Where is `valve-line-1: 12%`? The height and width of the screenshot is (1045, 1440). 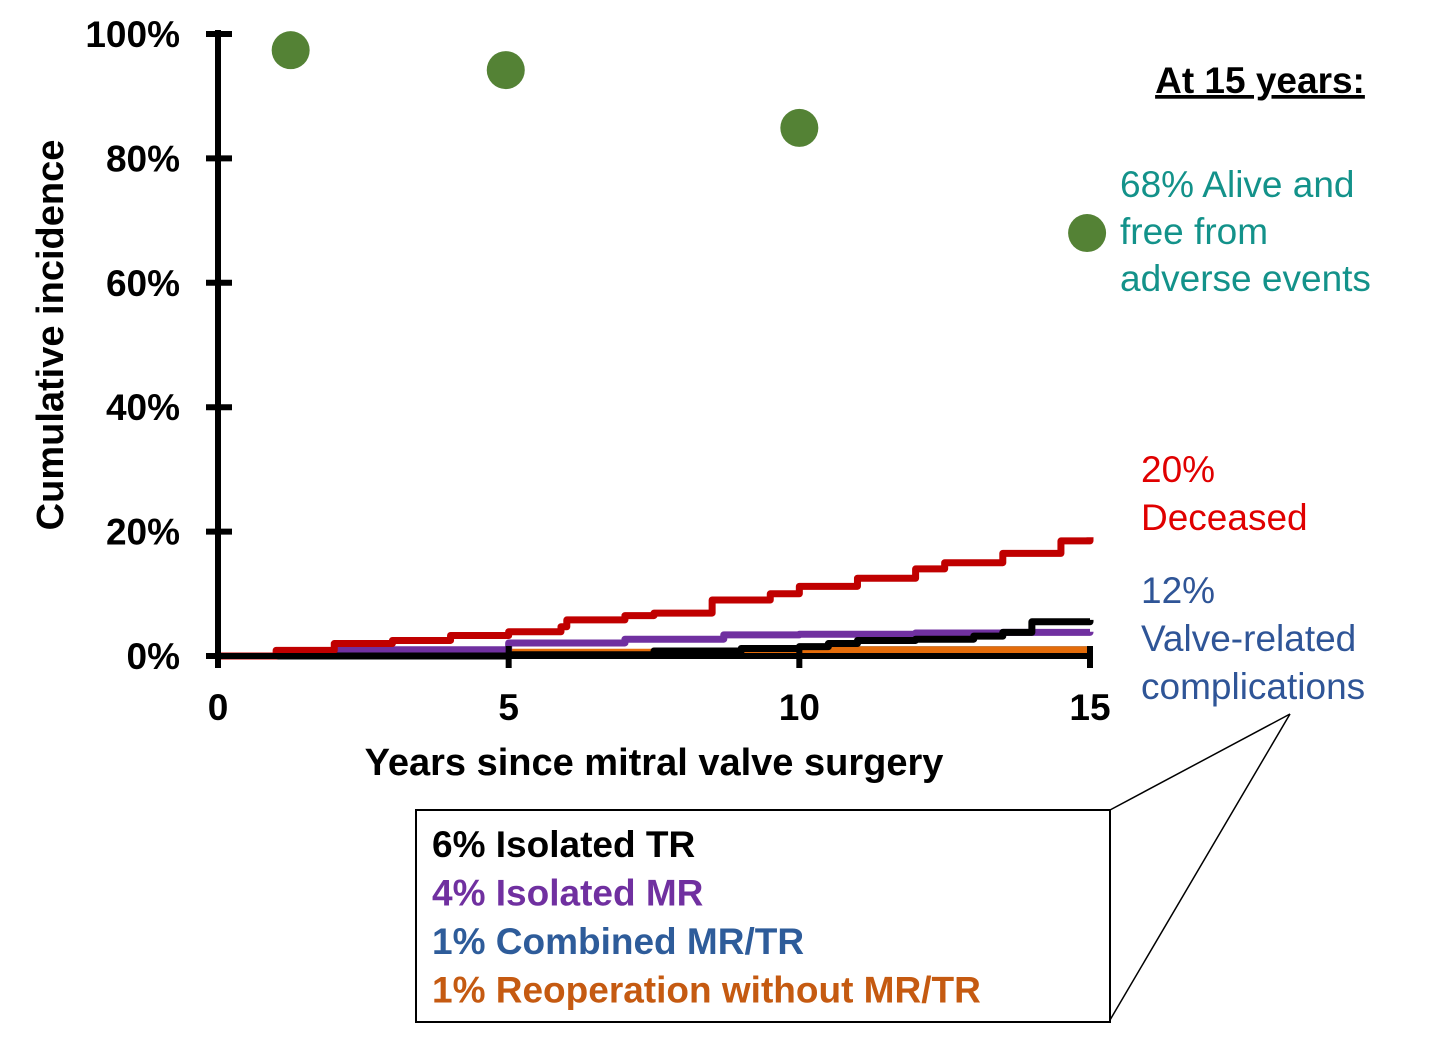 valve-line-1: 12% is located at coordinates (1178, 590).